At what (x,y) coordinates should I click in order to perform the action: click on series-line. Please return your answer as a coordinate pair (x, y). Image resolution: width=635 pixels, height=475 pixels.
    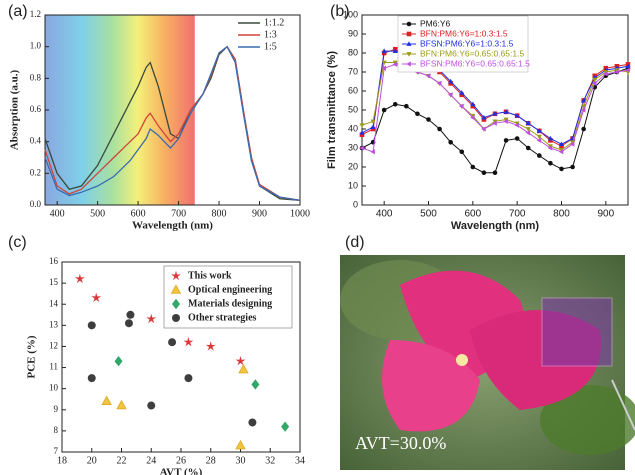
    Looking at the image, I should click on (172, 123).